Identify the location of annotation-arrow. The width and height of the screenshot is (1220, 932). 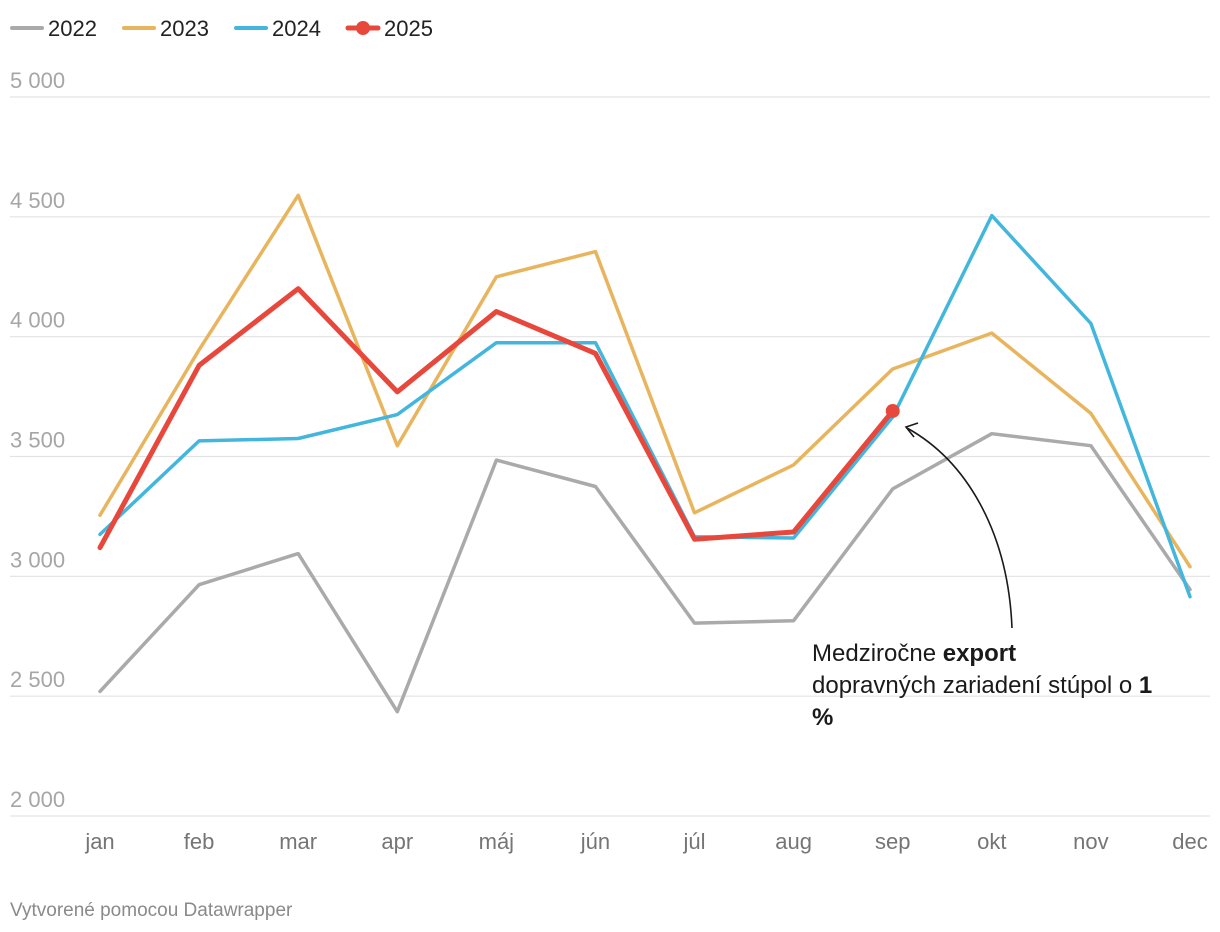
(959, 528).